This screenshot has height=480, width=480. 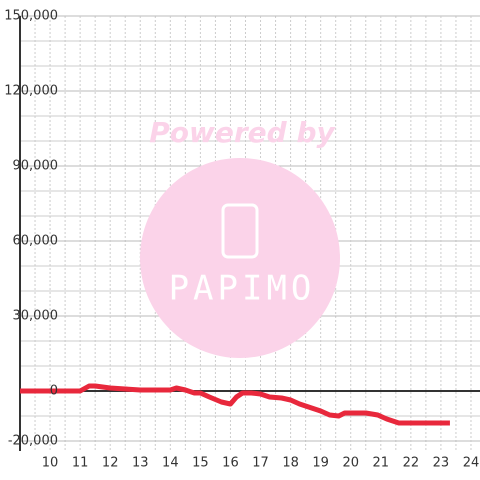 What do you see at coordinates (242, 132) in the screenshot?
I see `watermark-text: Powered by` at bounding box center [242, 132].